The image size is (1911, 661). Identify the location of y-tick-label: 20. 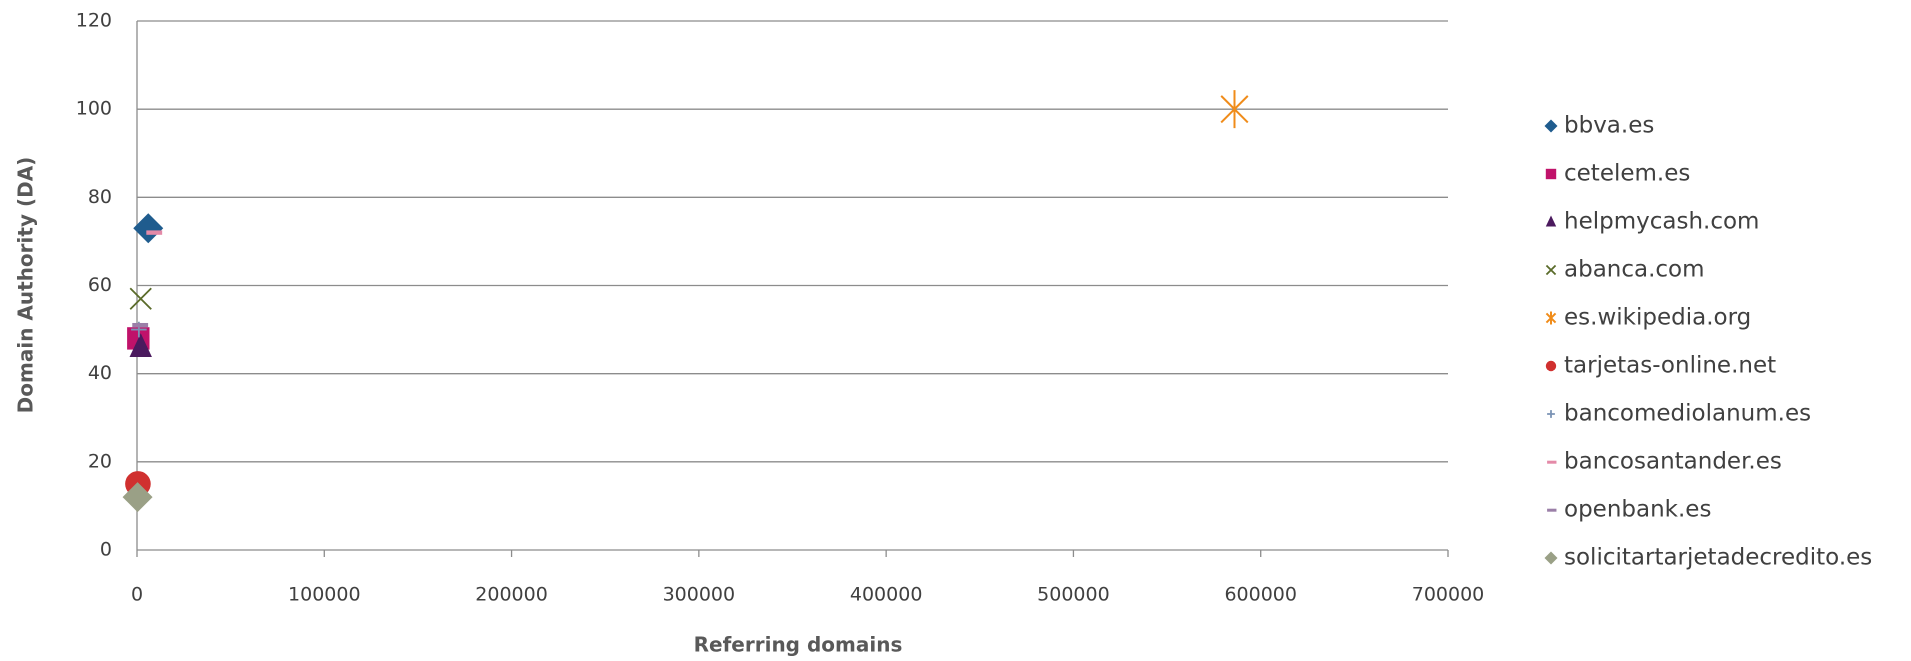
(100, 461).